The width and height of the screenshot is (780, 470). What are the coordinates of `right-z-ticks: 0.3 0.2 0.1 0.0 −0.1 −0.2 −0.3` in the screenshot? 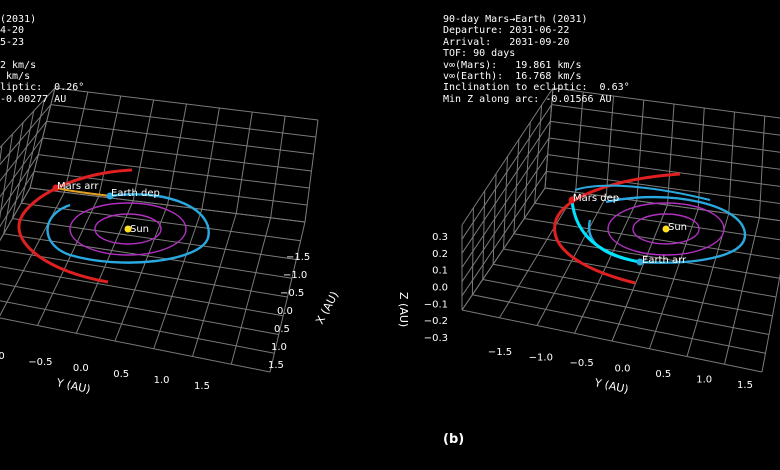 It's located at (436, 288).